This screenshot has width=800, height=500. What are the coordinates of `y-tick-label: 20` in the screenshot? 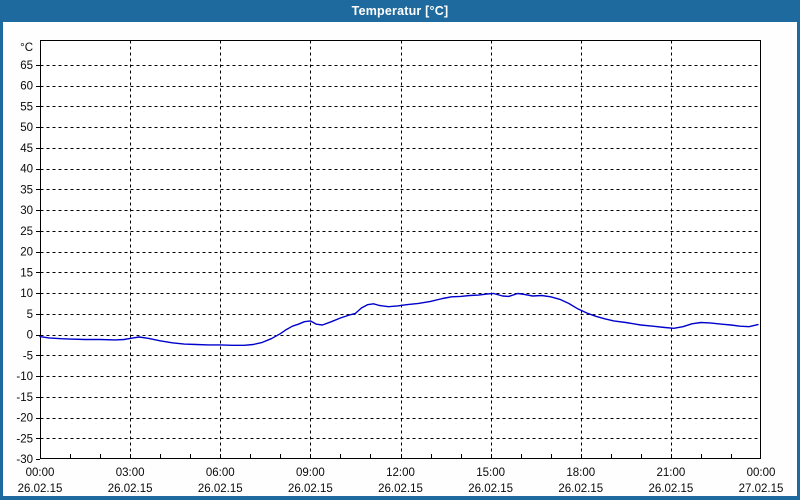 It's located at (26, 253).